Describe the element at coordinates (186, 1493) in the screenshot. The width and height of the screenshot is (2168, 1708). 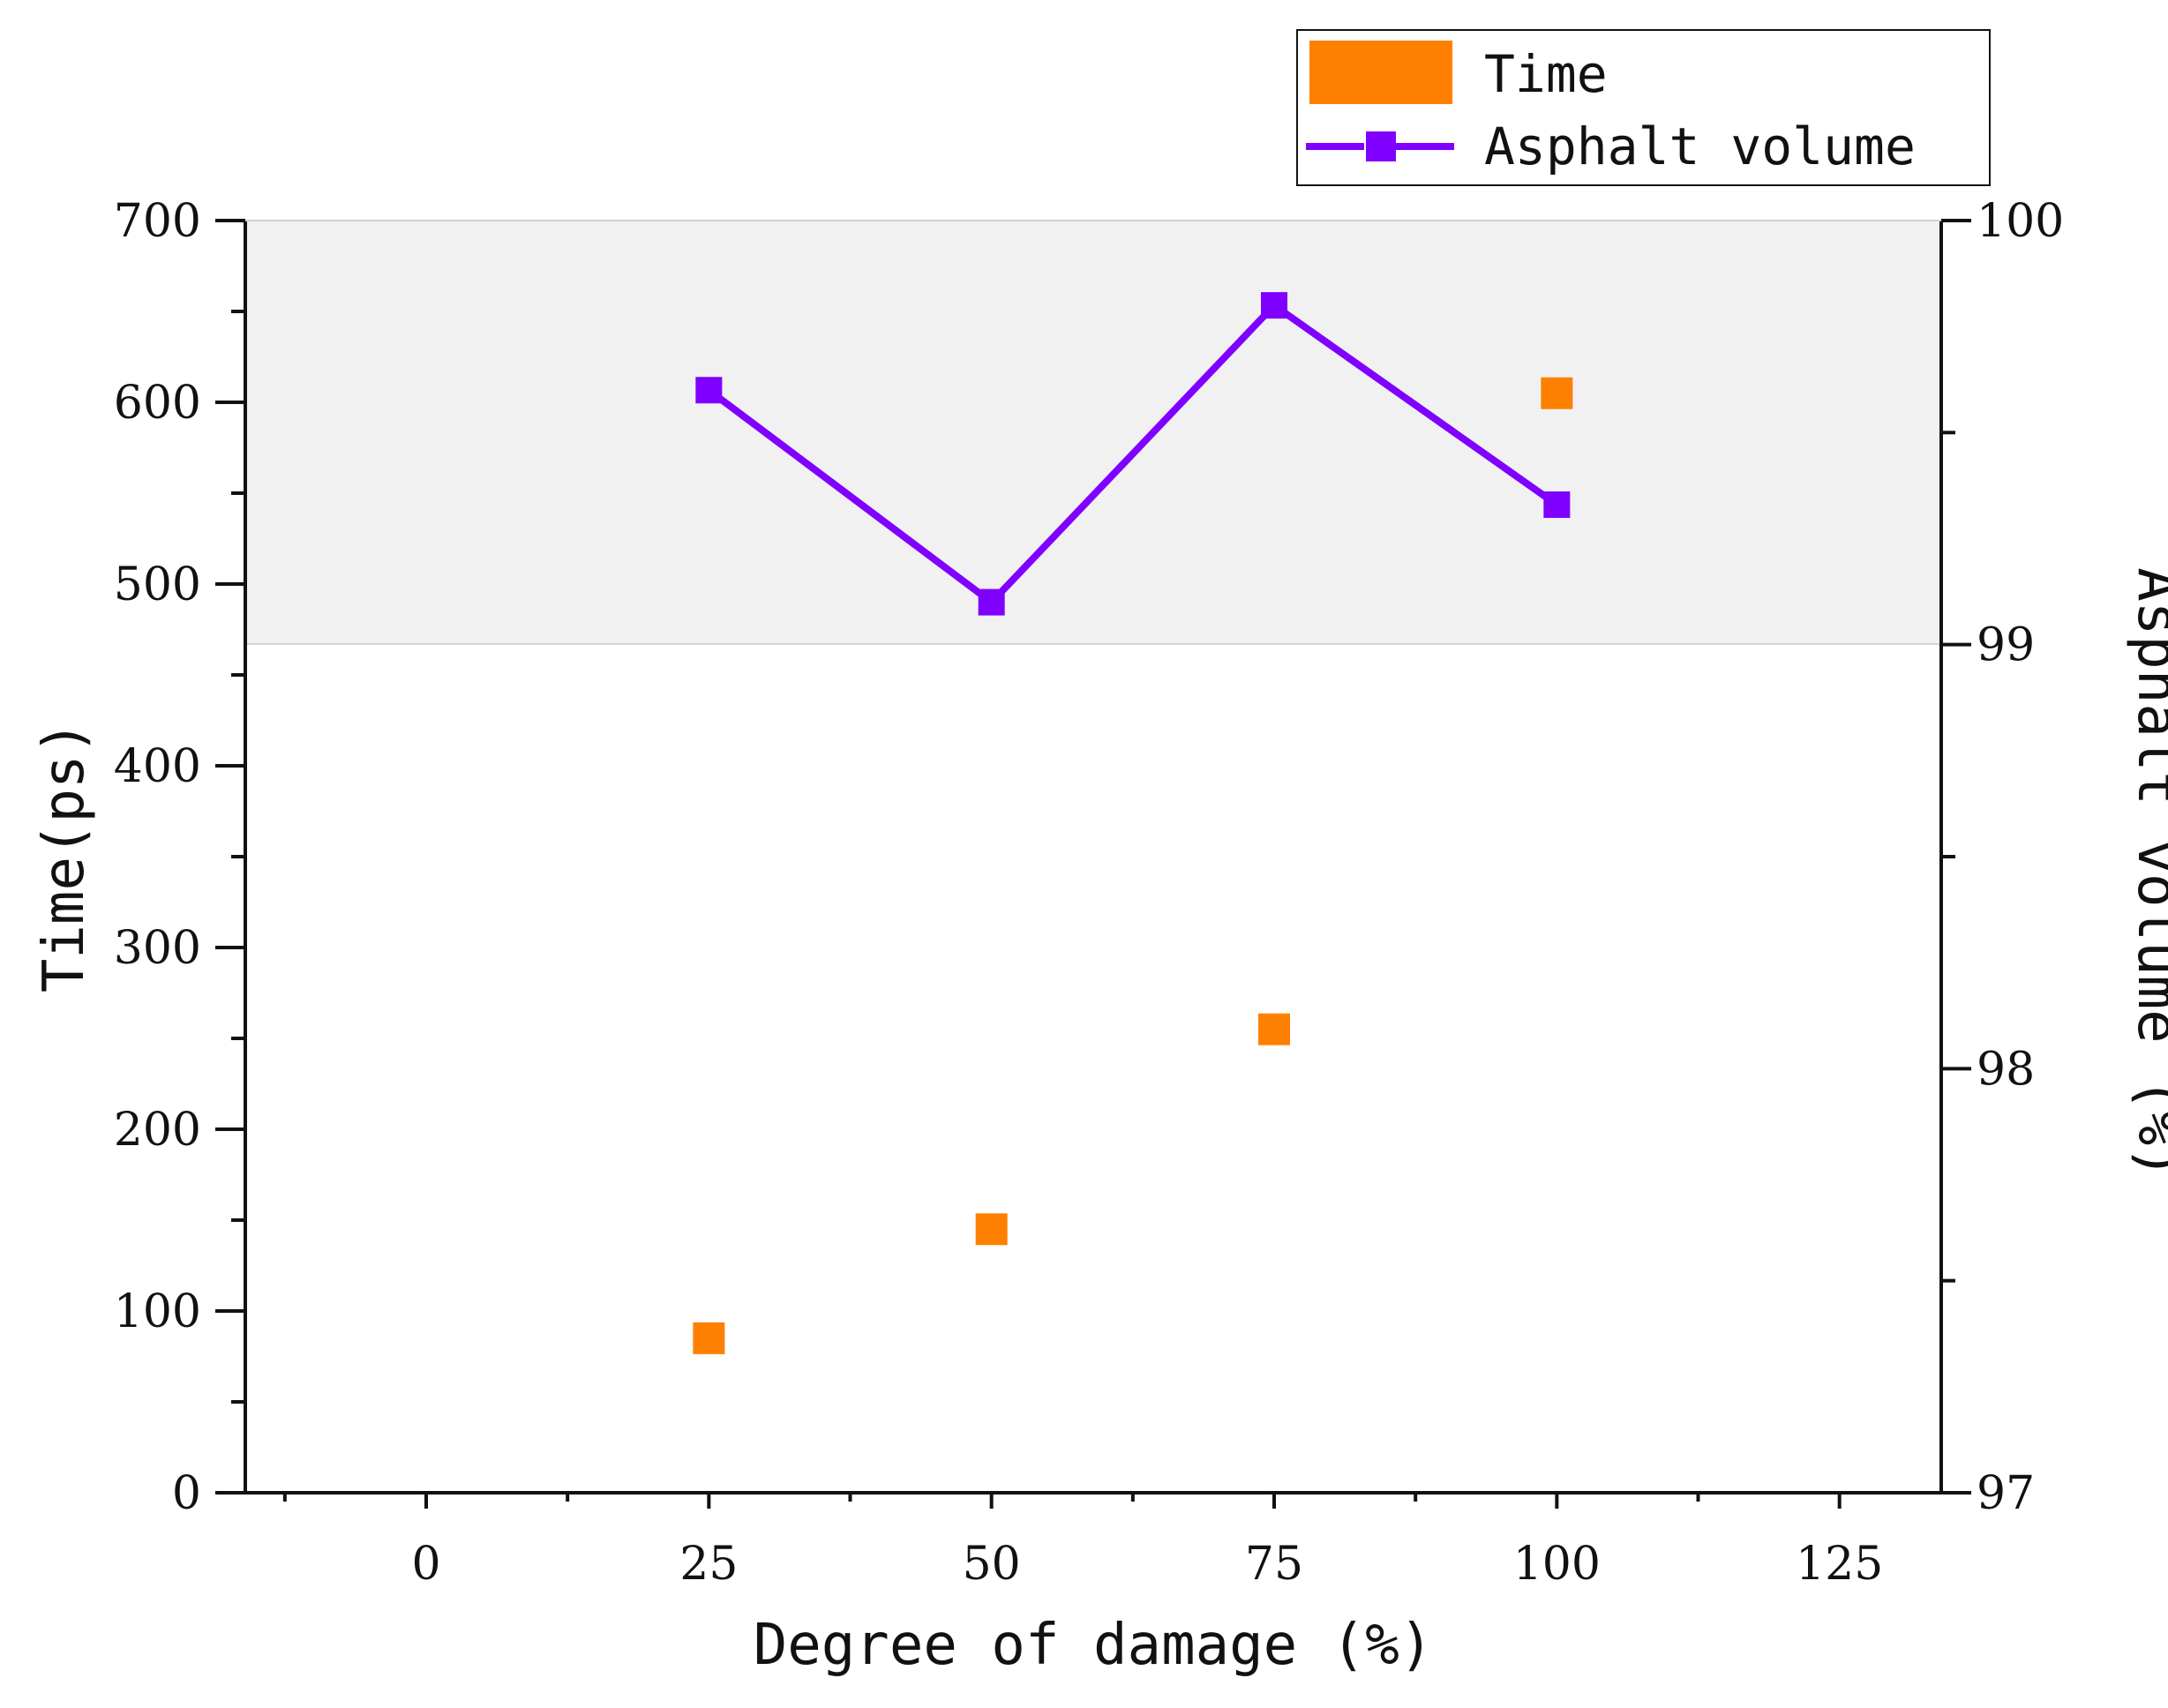
I see `left-y-tick-label: 0` at that location.